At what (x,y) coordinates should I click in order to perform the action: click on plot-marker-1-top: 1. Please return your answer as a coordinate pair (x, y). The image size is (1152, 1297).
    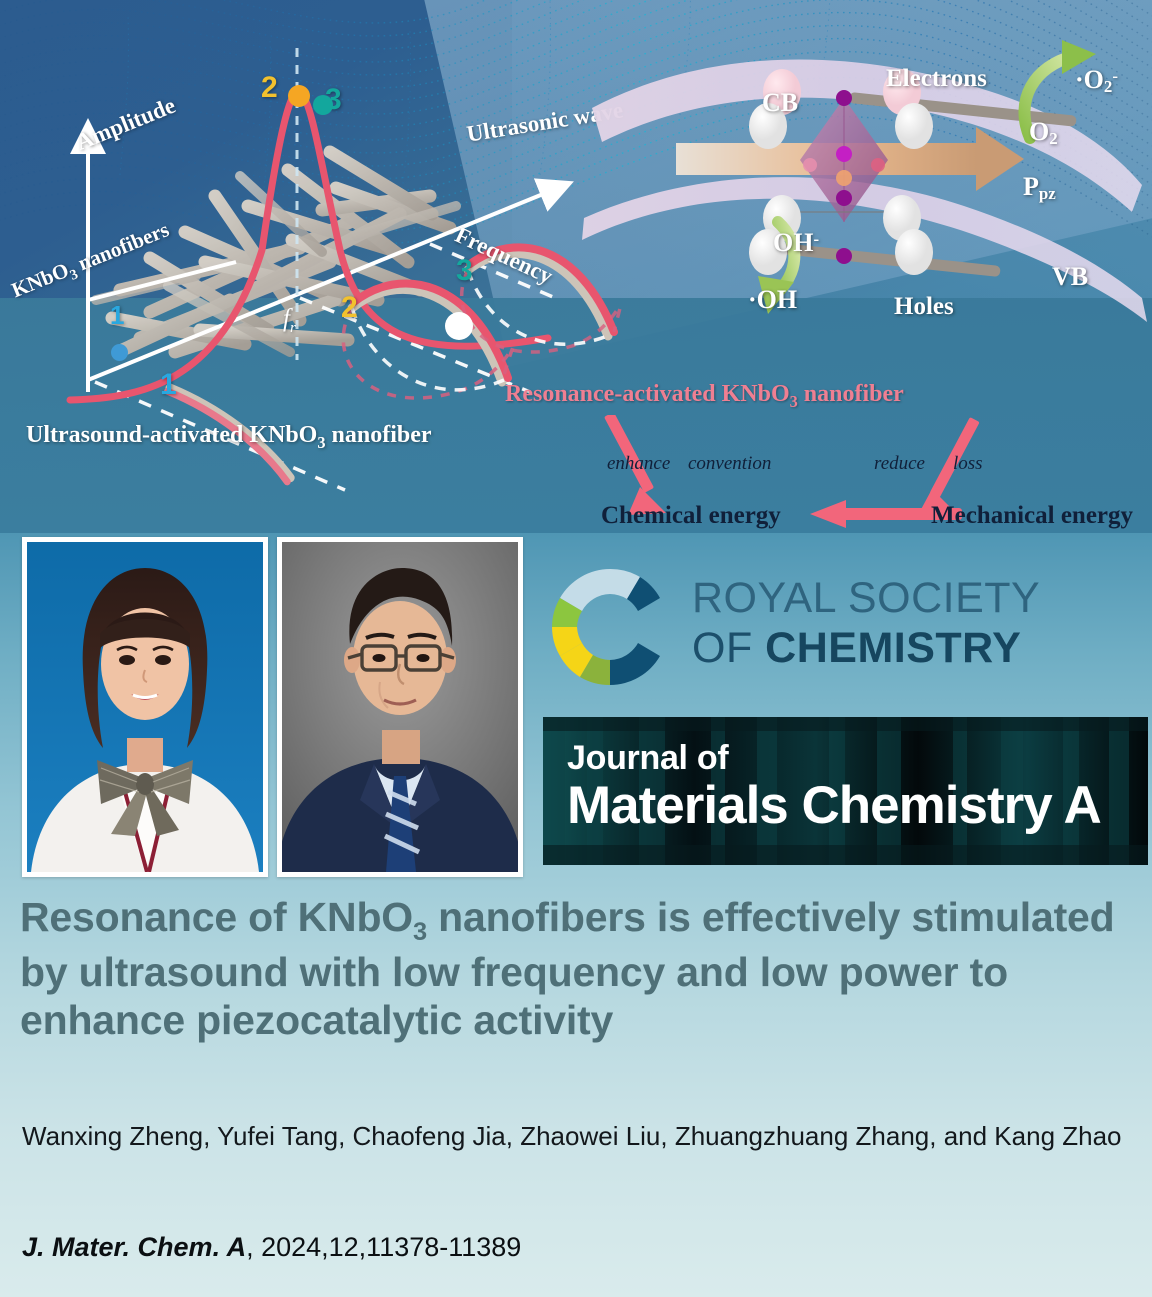
    Looking at the image, I should click on (117, 315).